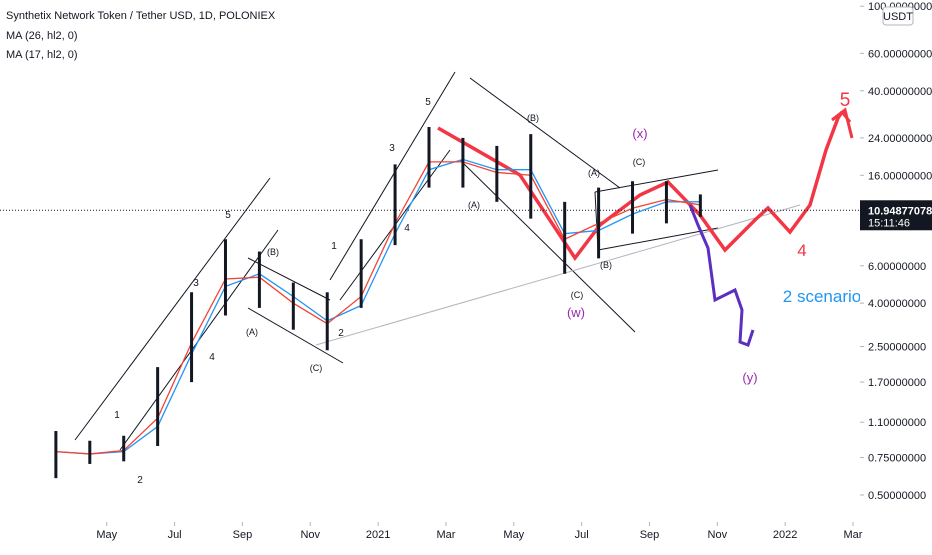  Describe the element at coordinates (749, 377) in the screenshot. I see `wave-label: (y)` at that location.